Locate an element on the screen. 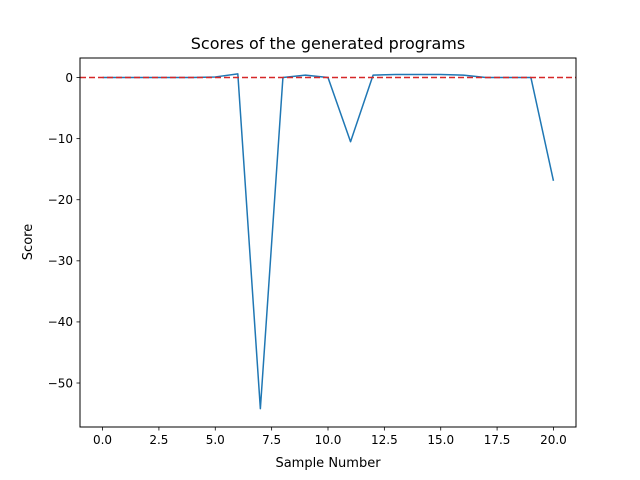 Image resolution: width=640 pixels, height=480 pixels. x-tick-label: 10.0 is located at coordinates (328, 440).